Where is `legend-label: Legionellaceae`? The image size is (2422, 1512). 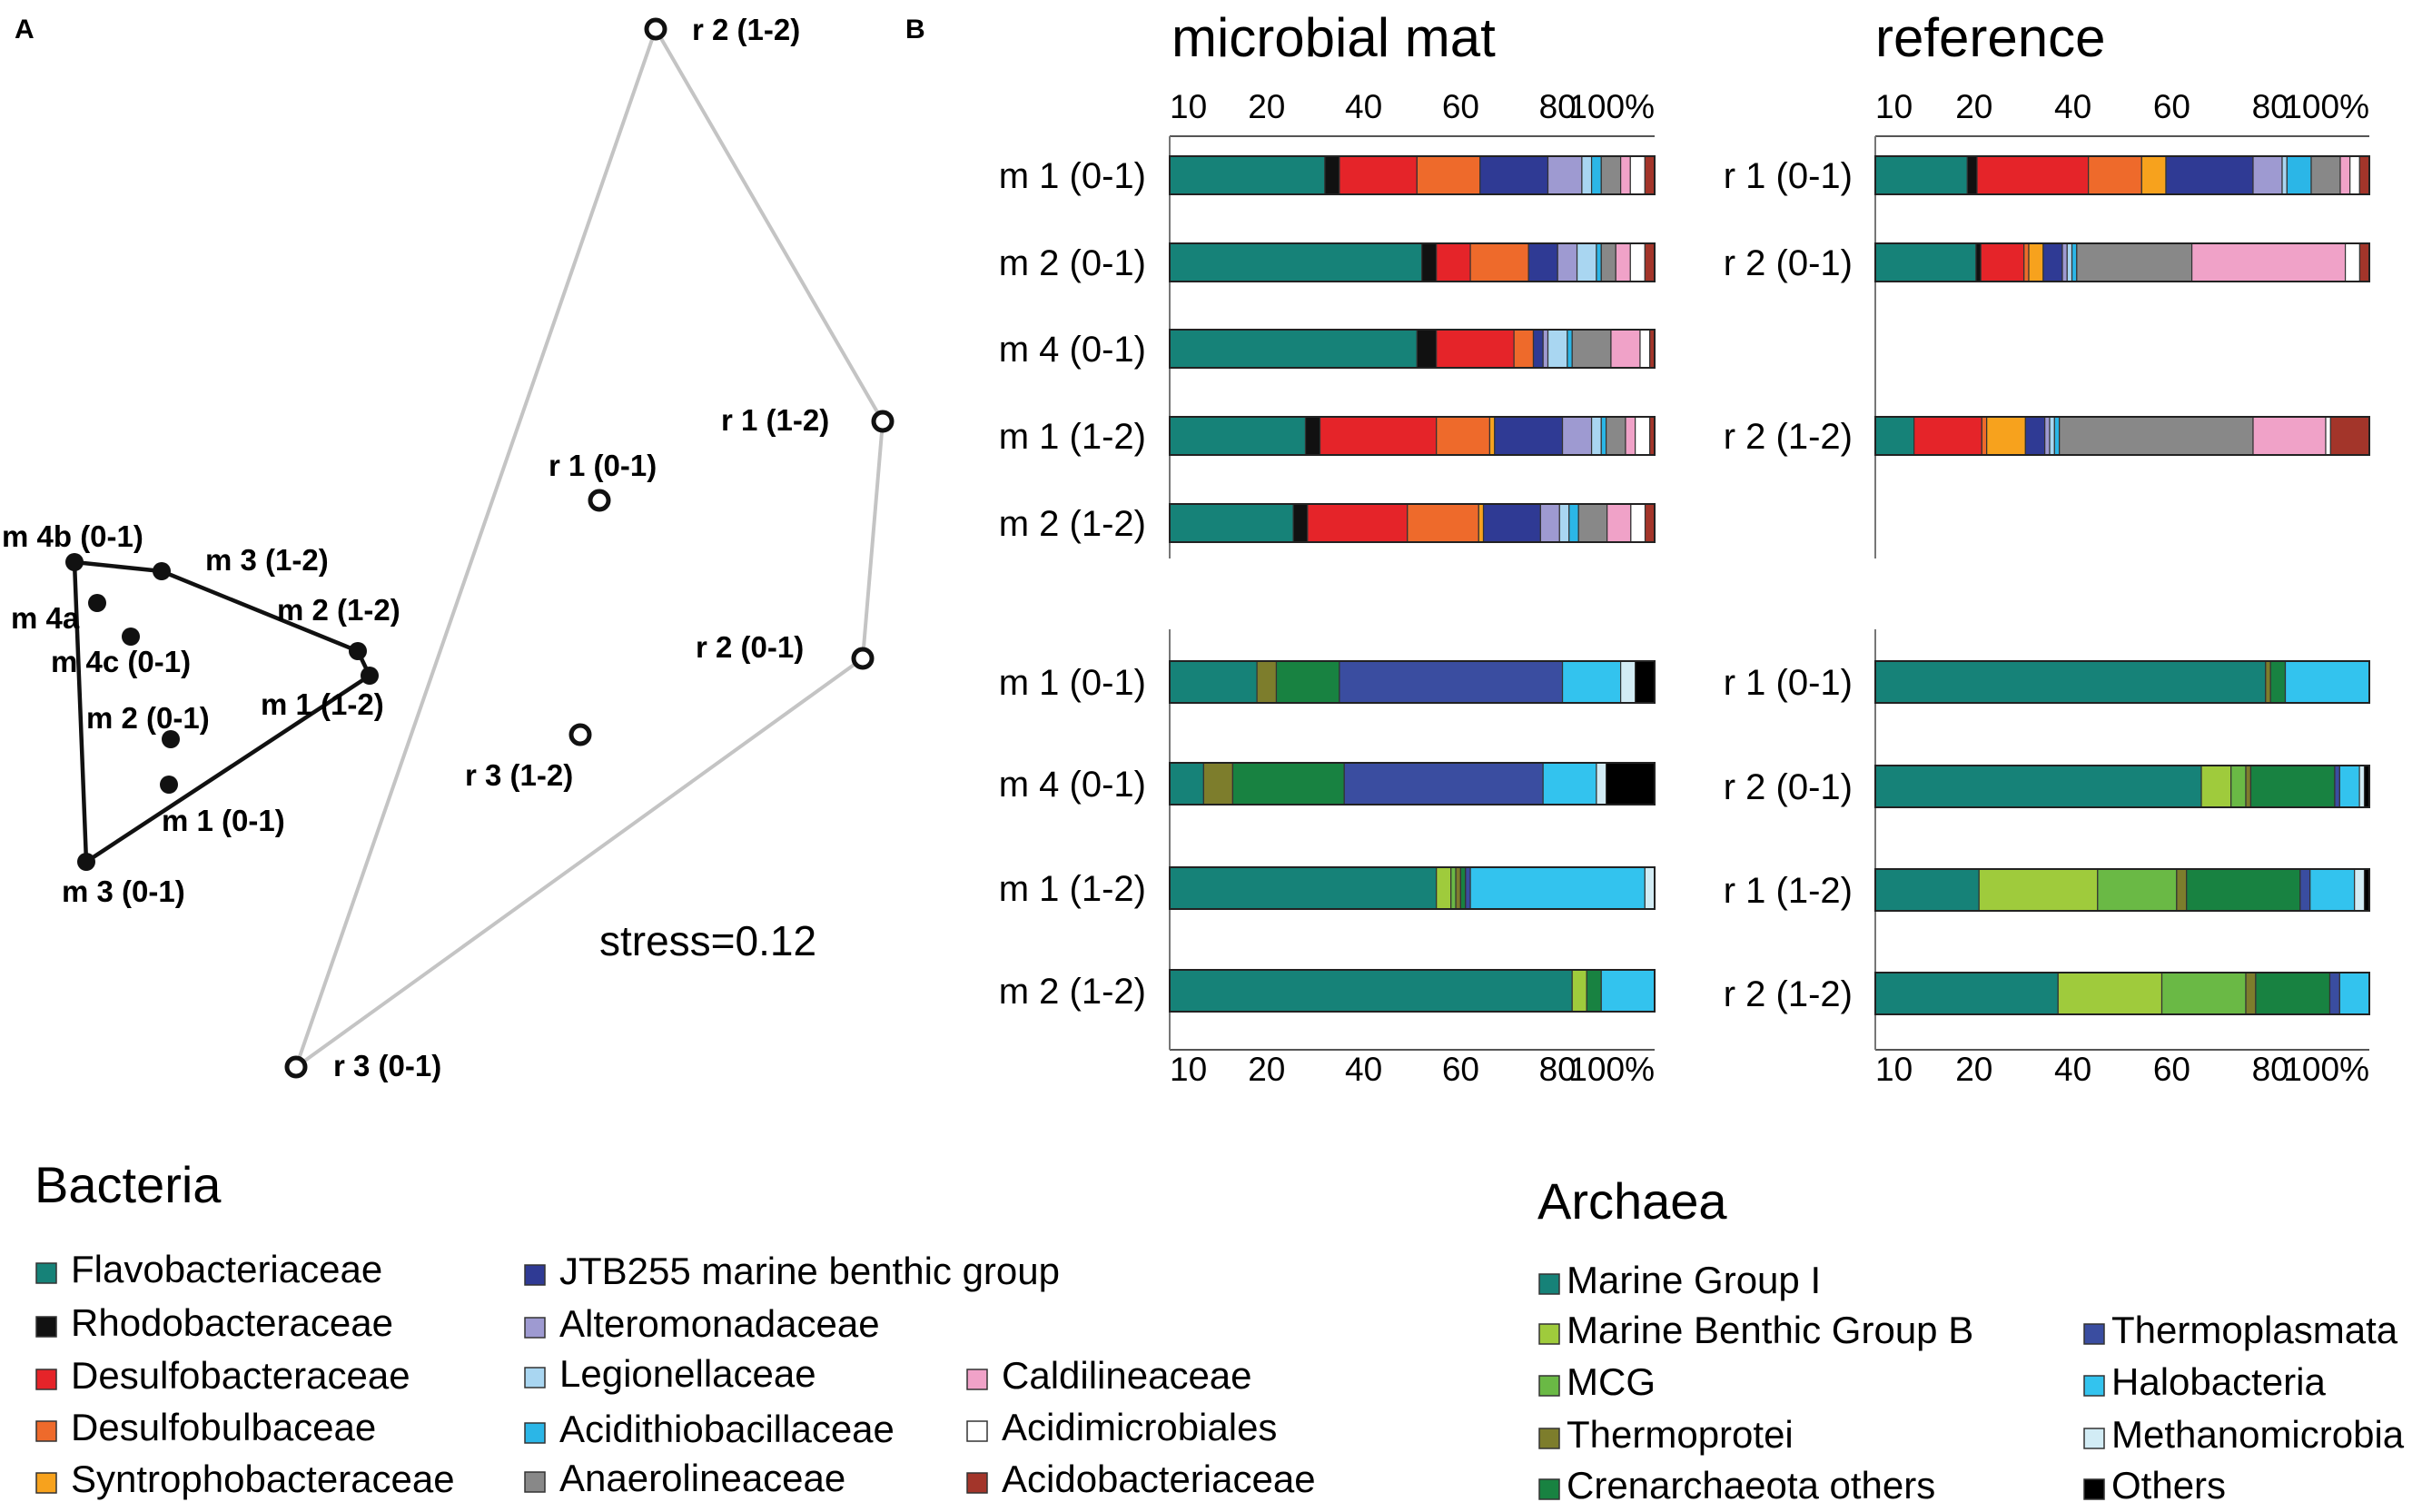 legend-label: Legionellaceae is located at coordinates (687, 1374).